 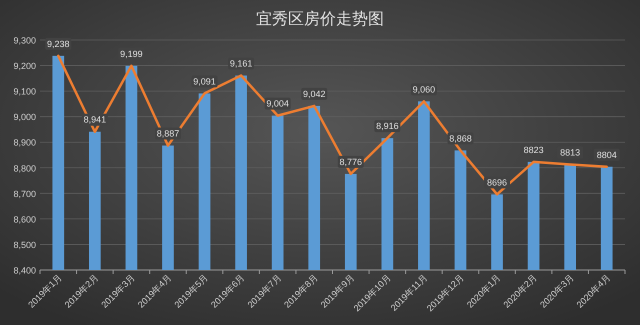 I want to click on data-label: 9,060, so click(x=424, y=89).